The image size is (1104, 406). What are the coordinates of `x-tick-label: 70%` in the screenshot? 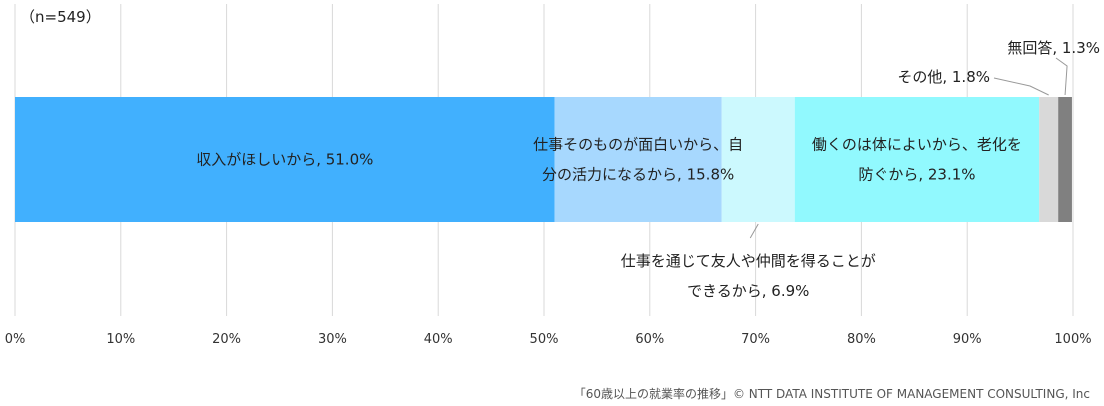 It's located at (755, 339).